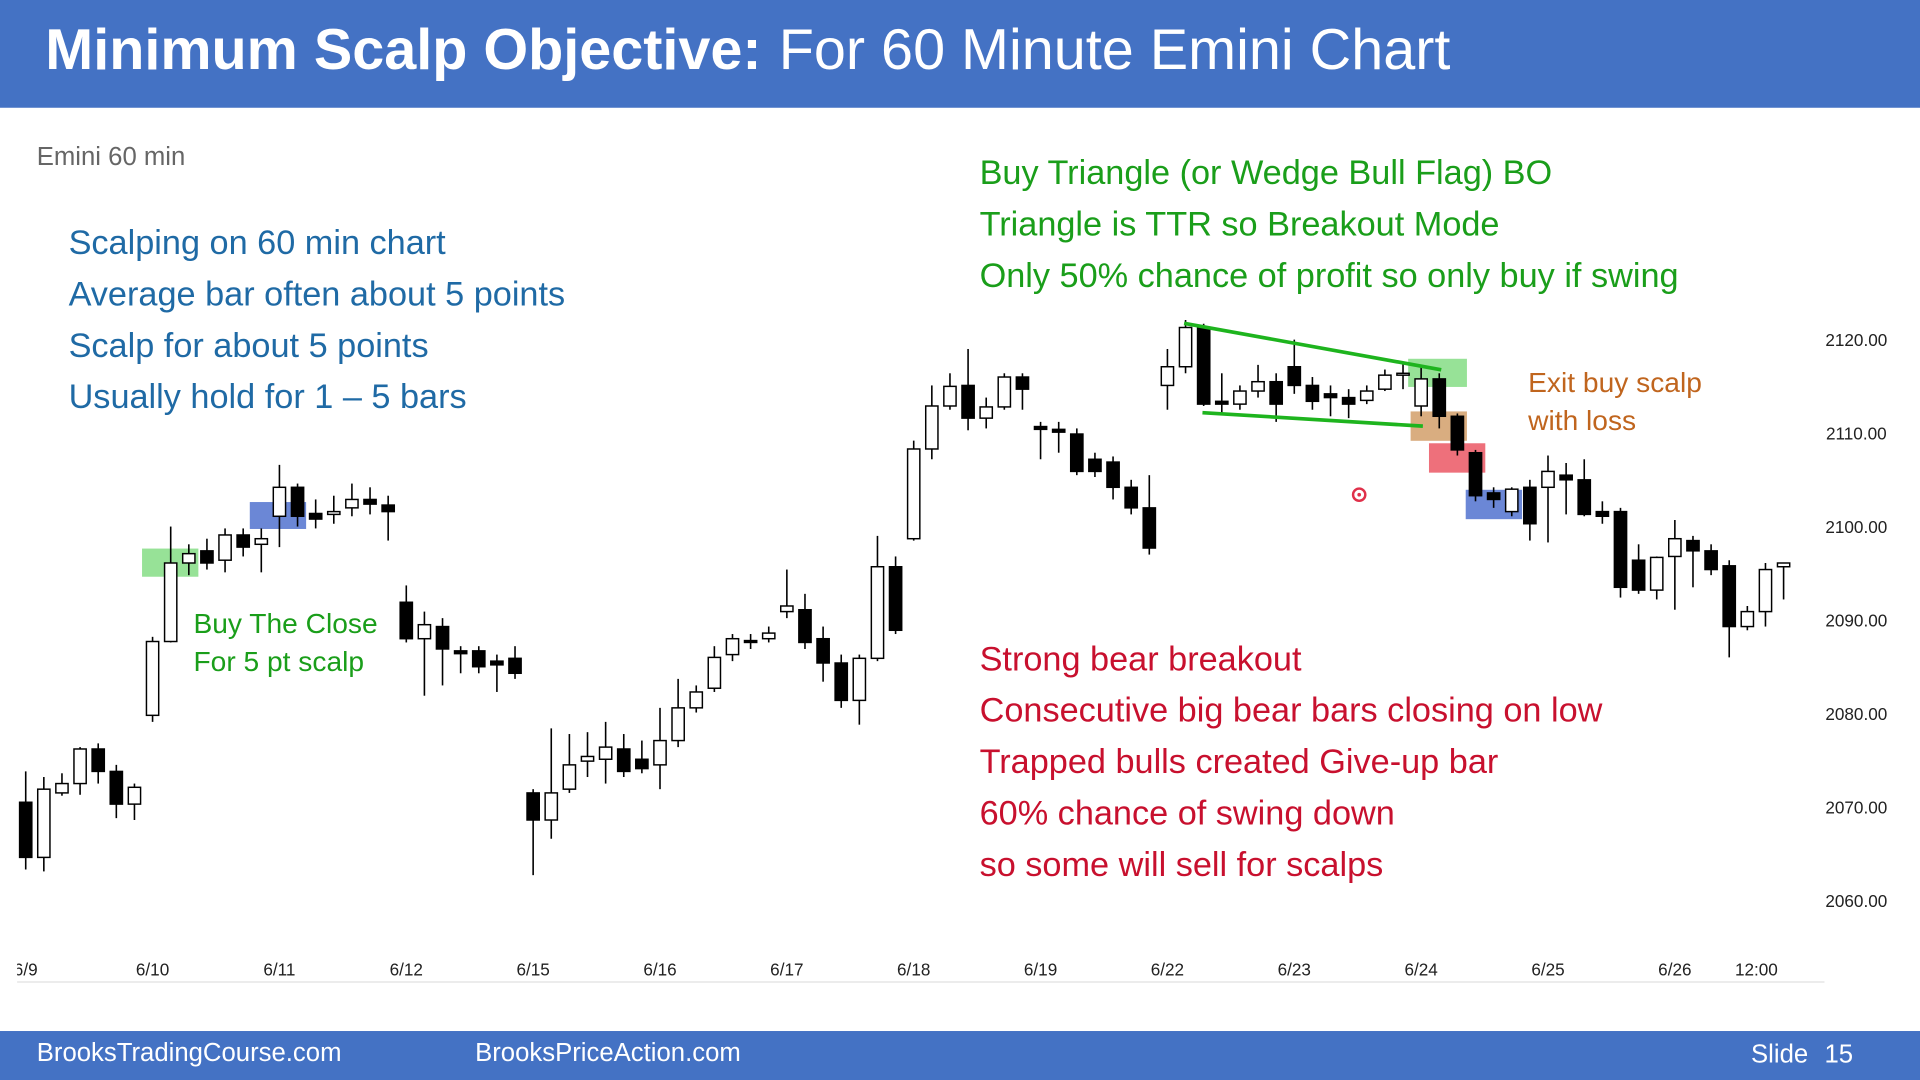 This screenshot has width=1920, height=1080. Describe the element at coordinates (1040, 970) in the screenshot. I see `x-tick-label: 6/19` at that location.